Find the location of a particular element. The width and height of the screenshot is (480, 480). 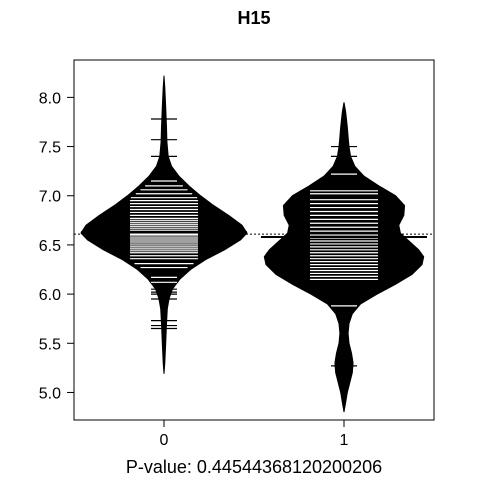

x-tick-label: 1 is located at coordinates (344, 440).